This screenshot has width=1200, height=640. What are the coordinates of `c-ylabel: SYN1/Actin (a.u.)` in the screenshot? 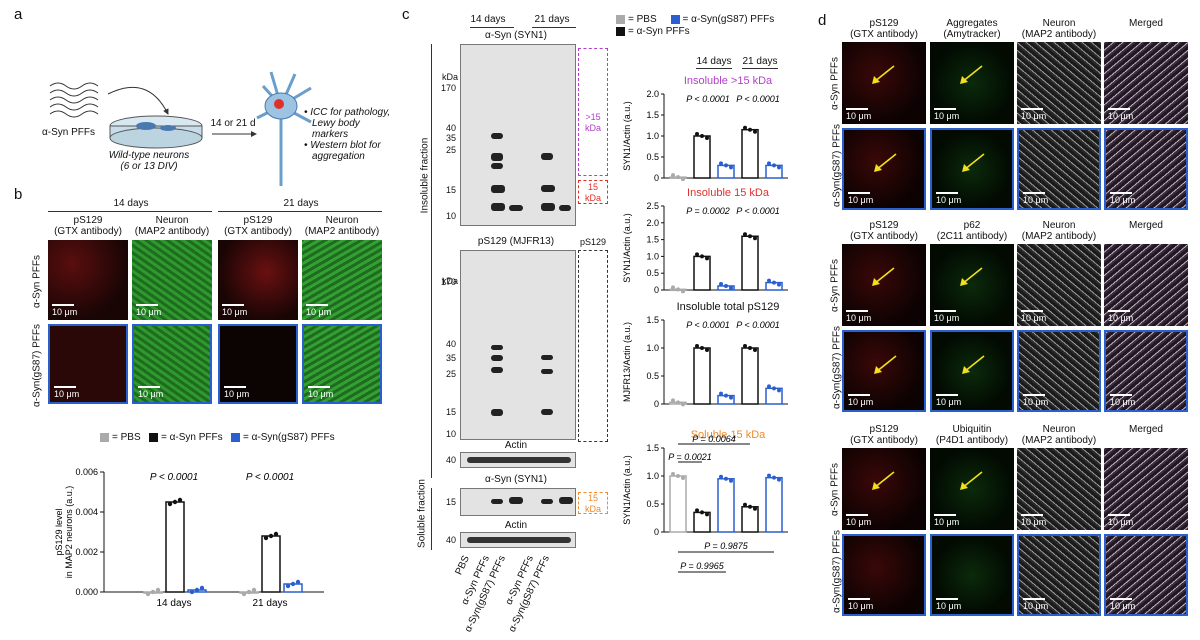 It's located at (627, 136).